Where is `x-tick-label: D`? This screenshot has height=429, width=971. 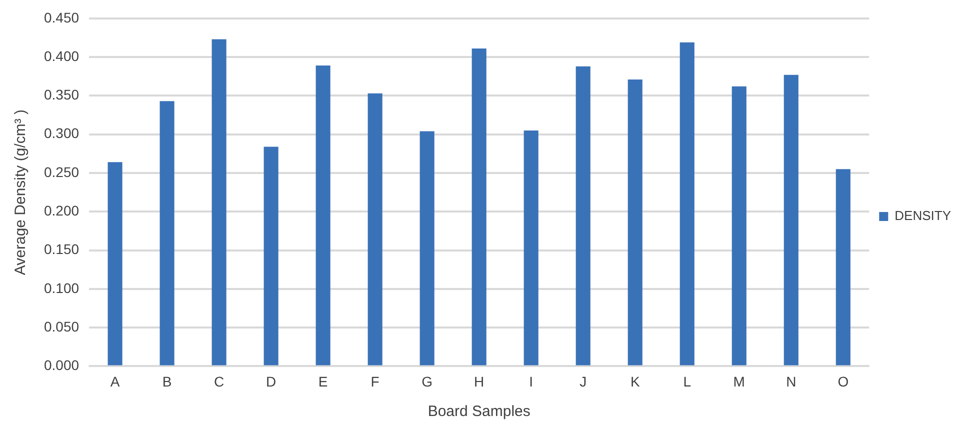
x-tick-label: D is located at coordinates (271, 381).